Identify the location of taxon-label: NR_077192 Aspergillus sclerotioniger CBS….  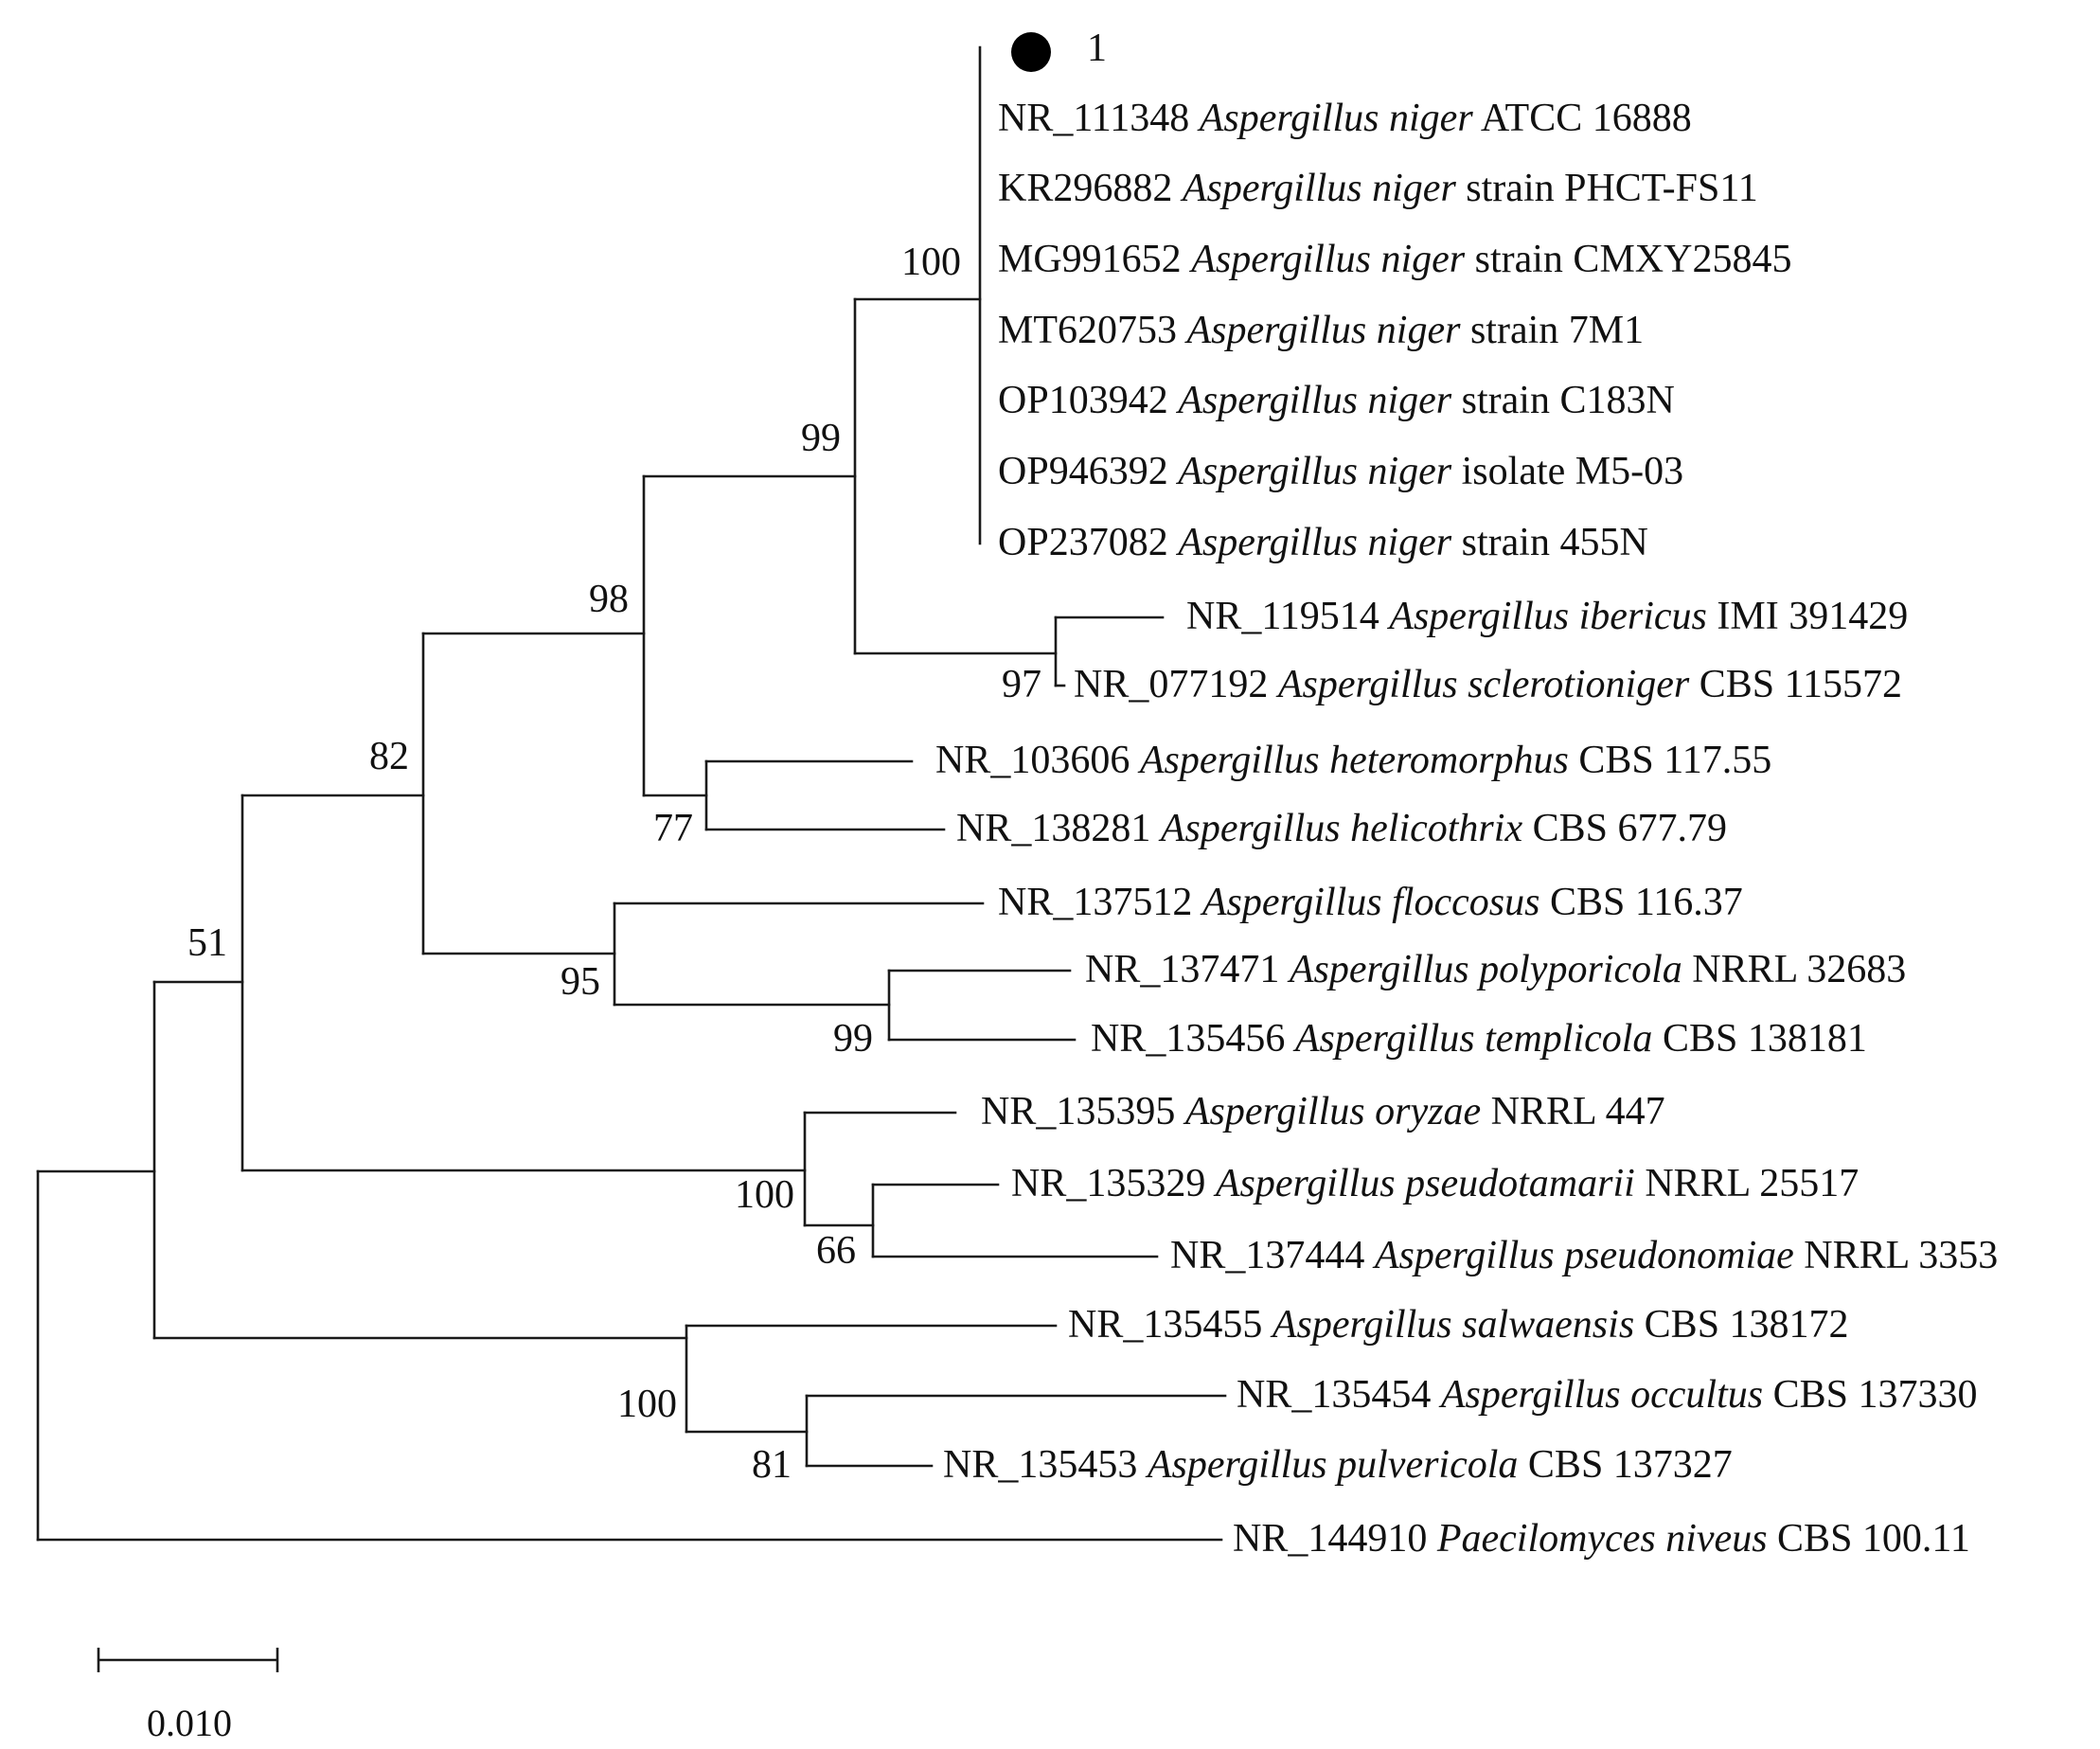
(1488, 684).